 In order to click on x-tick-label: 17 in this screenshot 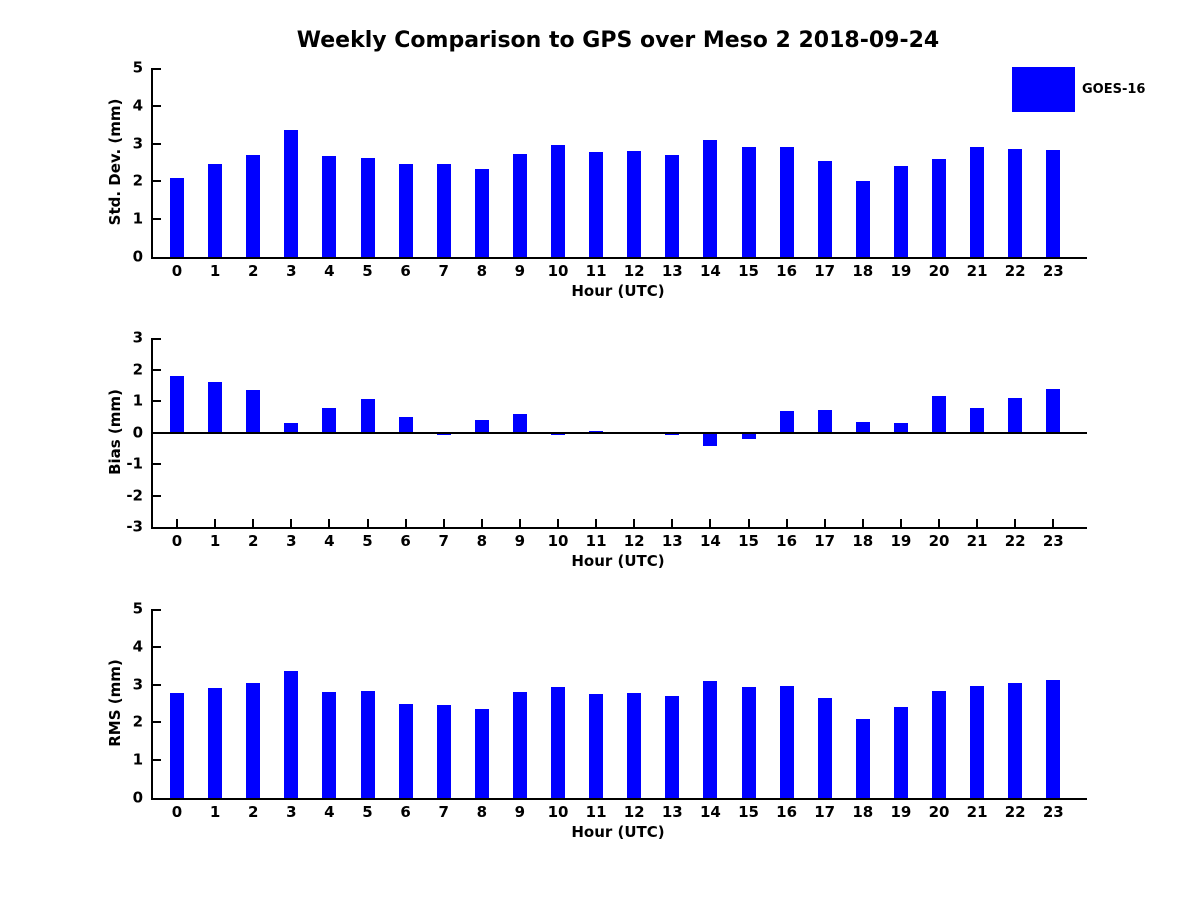, I will do `click(825, 271)`.